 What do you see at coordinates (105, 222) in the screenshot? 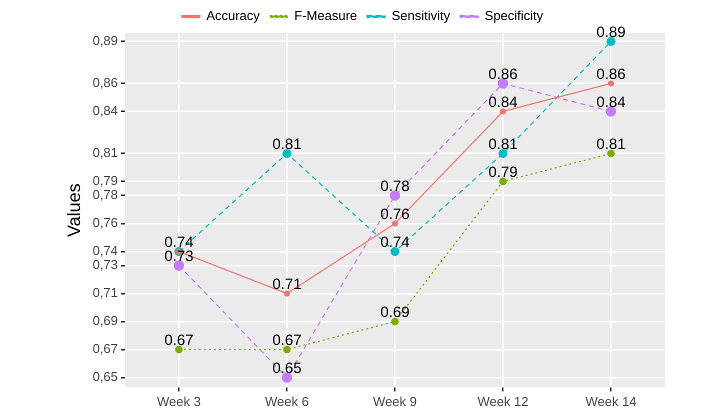
I see `y-tick-label: 0,76` at bounding box center [105, 222].